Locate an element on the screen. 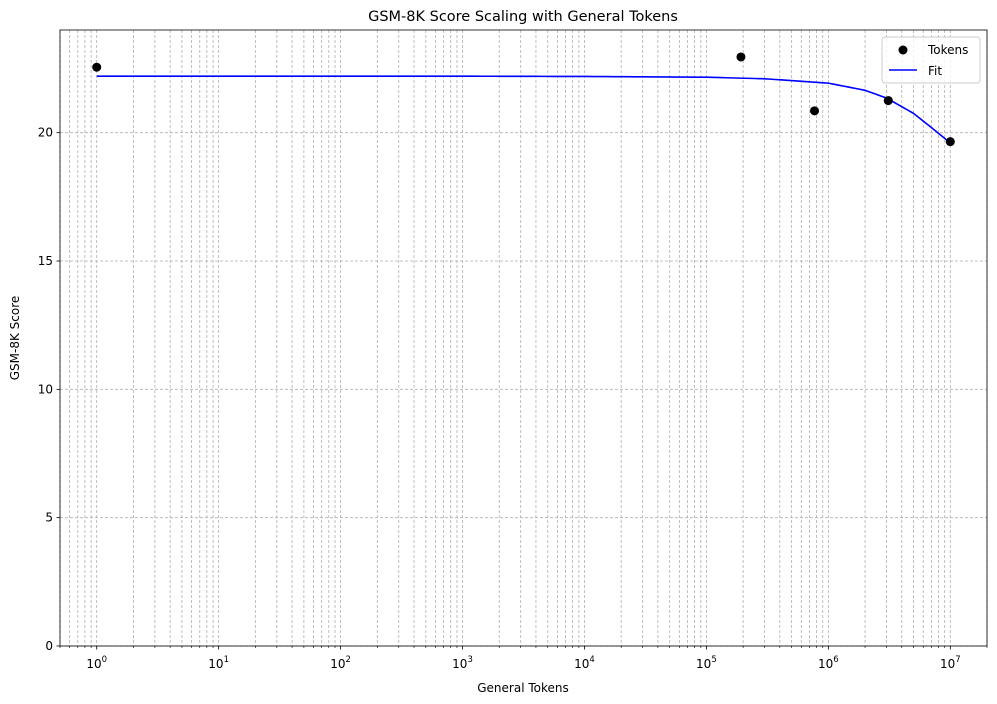 Image resolution: width=997 pixels, height=704 pixels. x-axis-title: General Tokens is located at coordinates (523, 688).